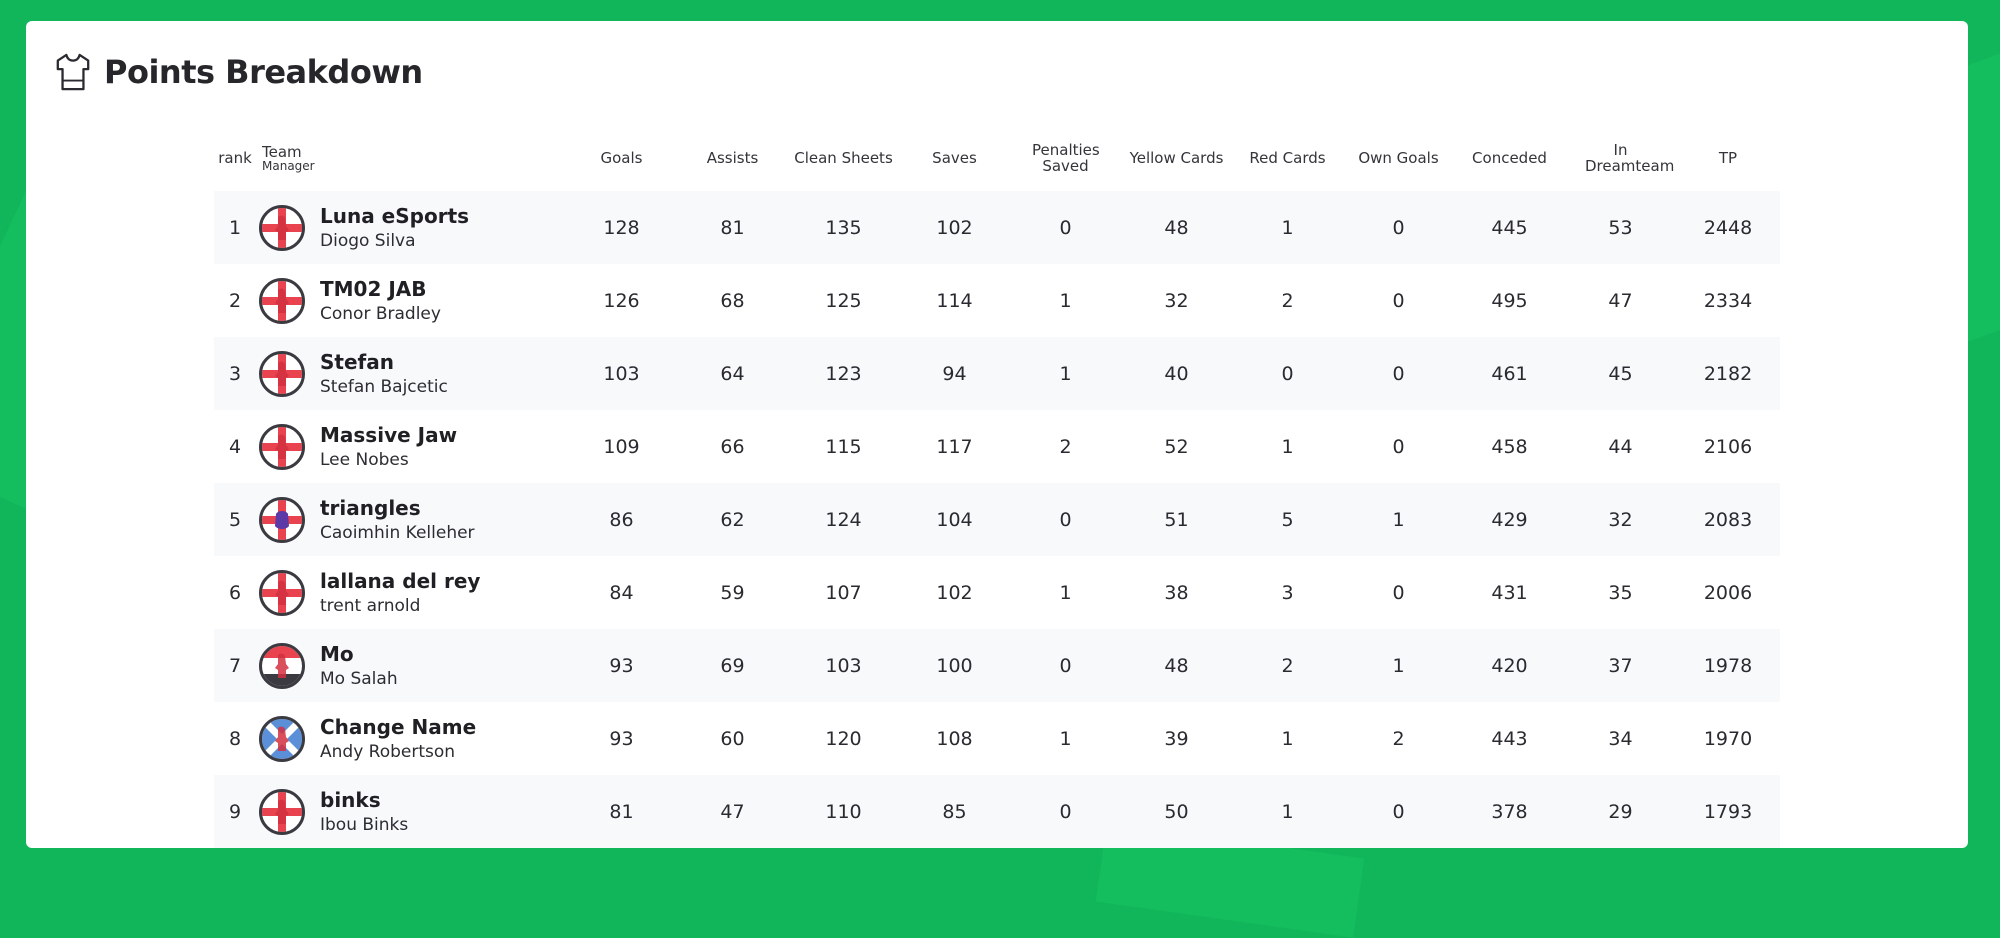 Image resolution: width=2000 pixels, height=938 pixels. What do you see at coordinates (1620, 227) in the screenshot?
I see `in-dreamteam-cell: 53` at bounding box center [1620, 227].